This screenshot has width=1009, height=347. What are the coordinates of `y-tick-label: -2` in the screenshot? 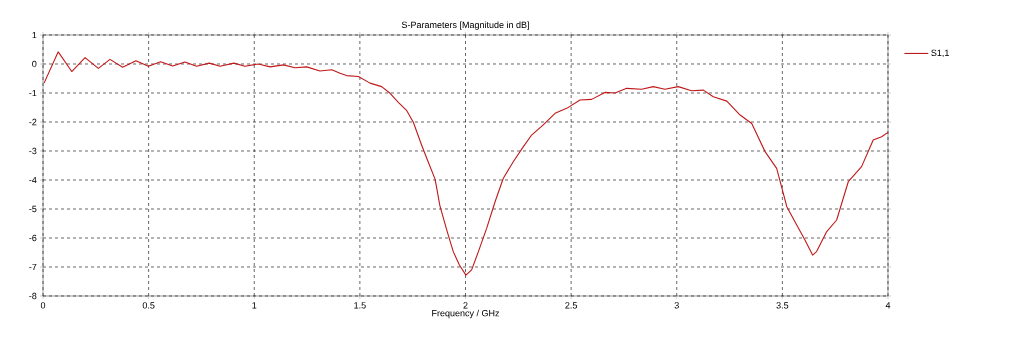 It's located at (33, 122).